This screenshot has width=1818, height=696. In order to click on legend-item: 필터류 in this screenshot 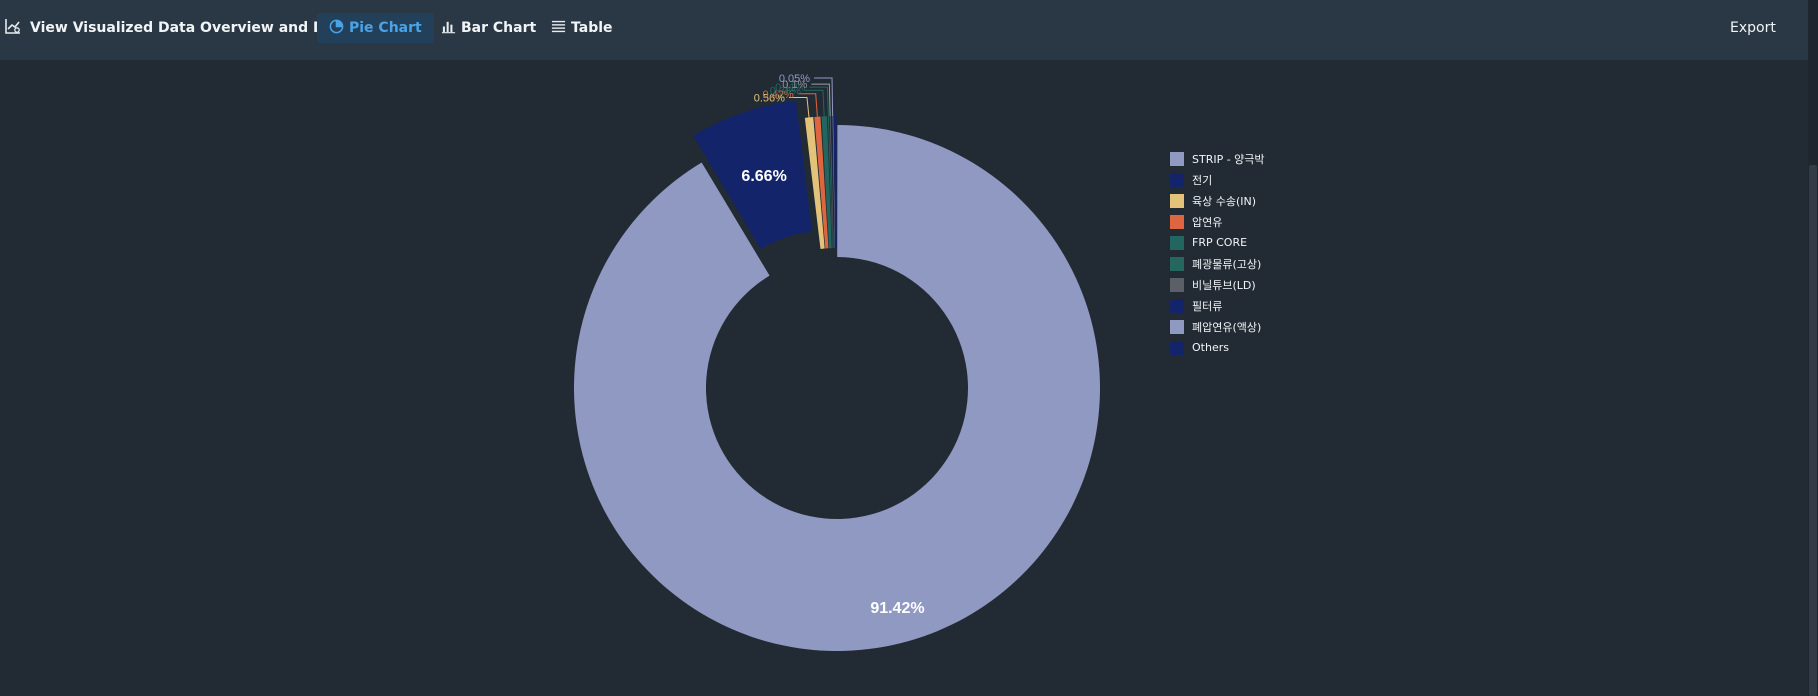, I will do `click(1217, 305)`.